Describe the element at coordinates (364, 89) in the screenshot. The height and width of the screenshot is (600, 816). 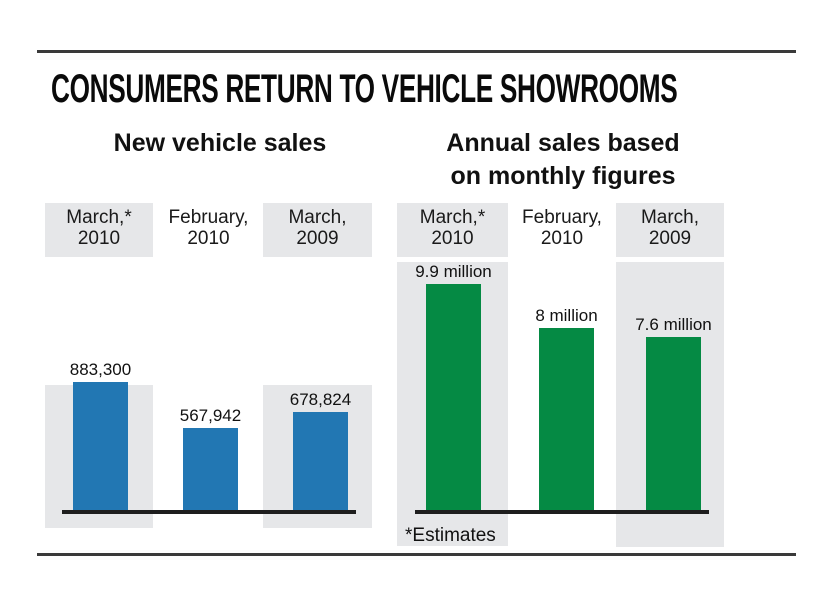
I see `headline: CONSUMERS RETURN TO VEHICLE SHOWROOMS` at that location.